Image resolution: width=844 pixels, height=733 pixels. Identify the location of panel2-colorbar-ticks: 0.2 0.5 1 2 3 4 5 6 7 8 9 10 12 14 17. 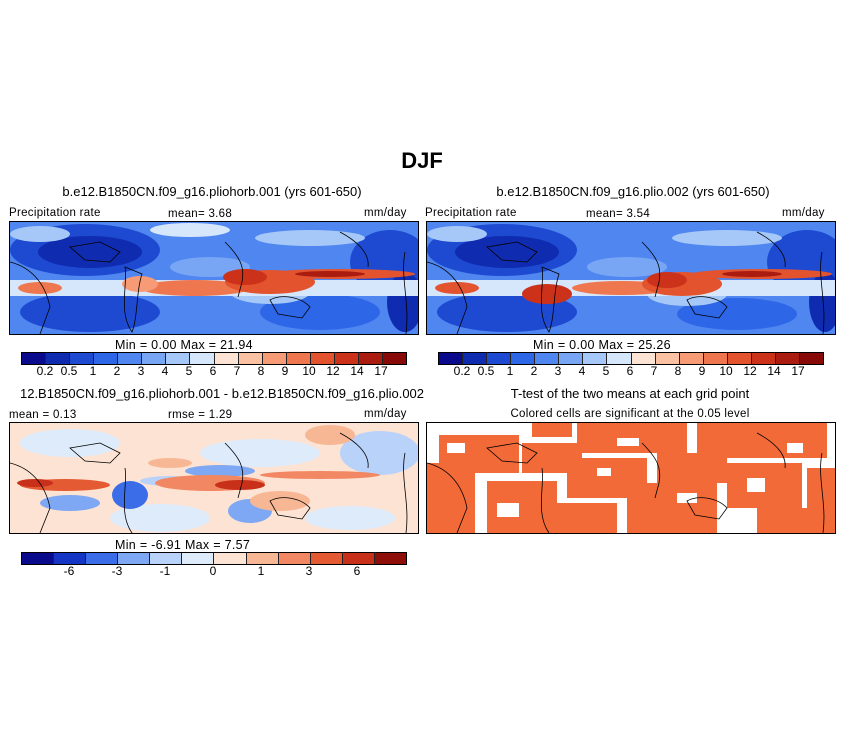
(630, 371).